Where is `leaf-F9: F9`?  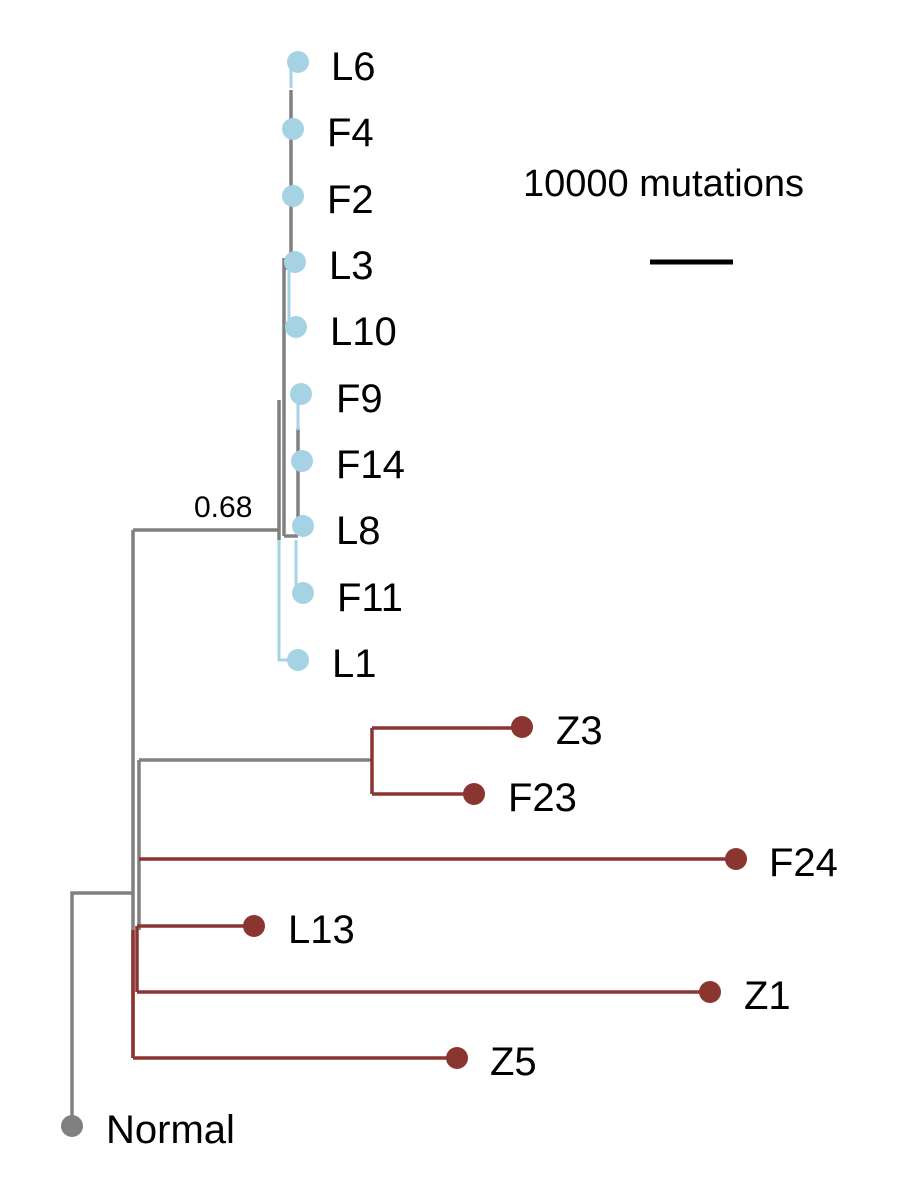 leaf-F9: F9 is located at coordinates (336, 399).